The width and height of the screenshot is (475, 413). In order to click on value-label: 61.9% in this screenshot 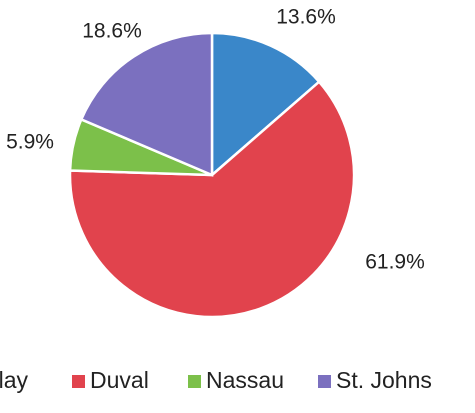, I will do `click(395, 262)`.